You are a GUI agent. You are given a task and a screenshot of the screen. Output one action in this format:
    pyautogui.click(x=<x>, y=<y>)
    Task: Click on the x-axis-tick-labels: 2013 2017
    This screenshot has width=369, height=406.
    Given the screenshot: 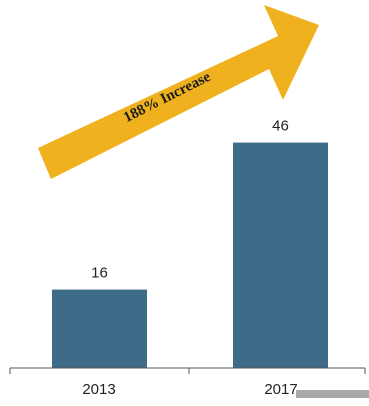 What is the action you would take?
    pyautogui.click(x=189, y=389)
    